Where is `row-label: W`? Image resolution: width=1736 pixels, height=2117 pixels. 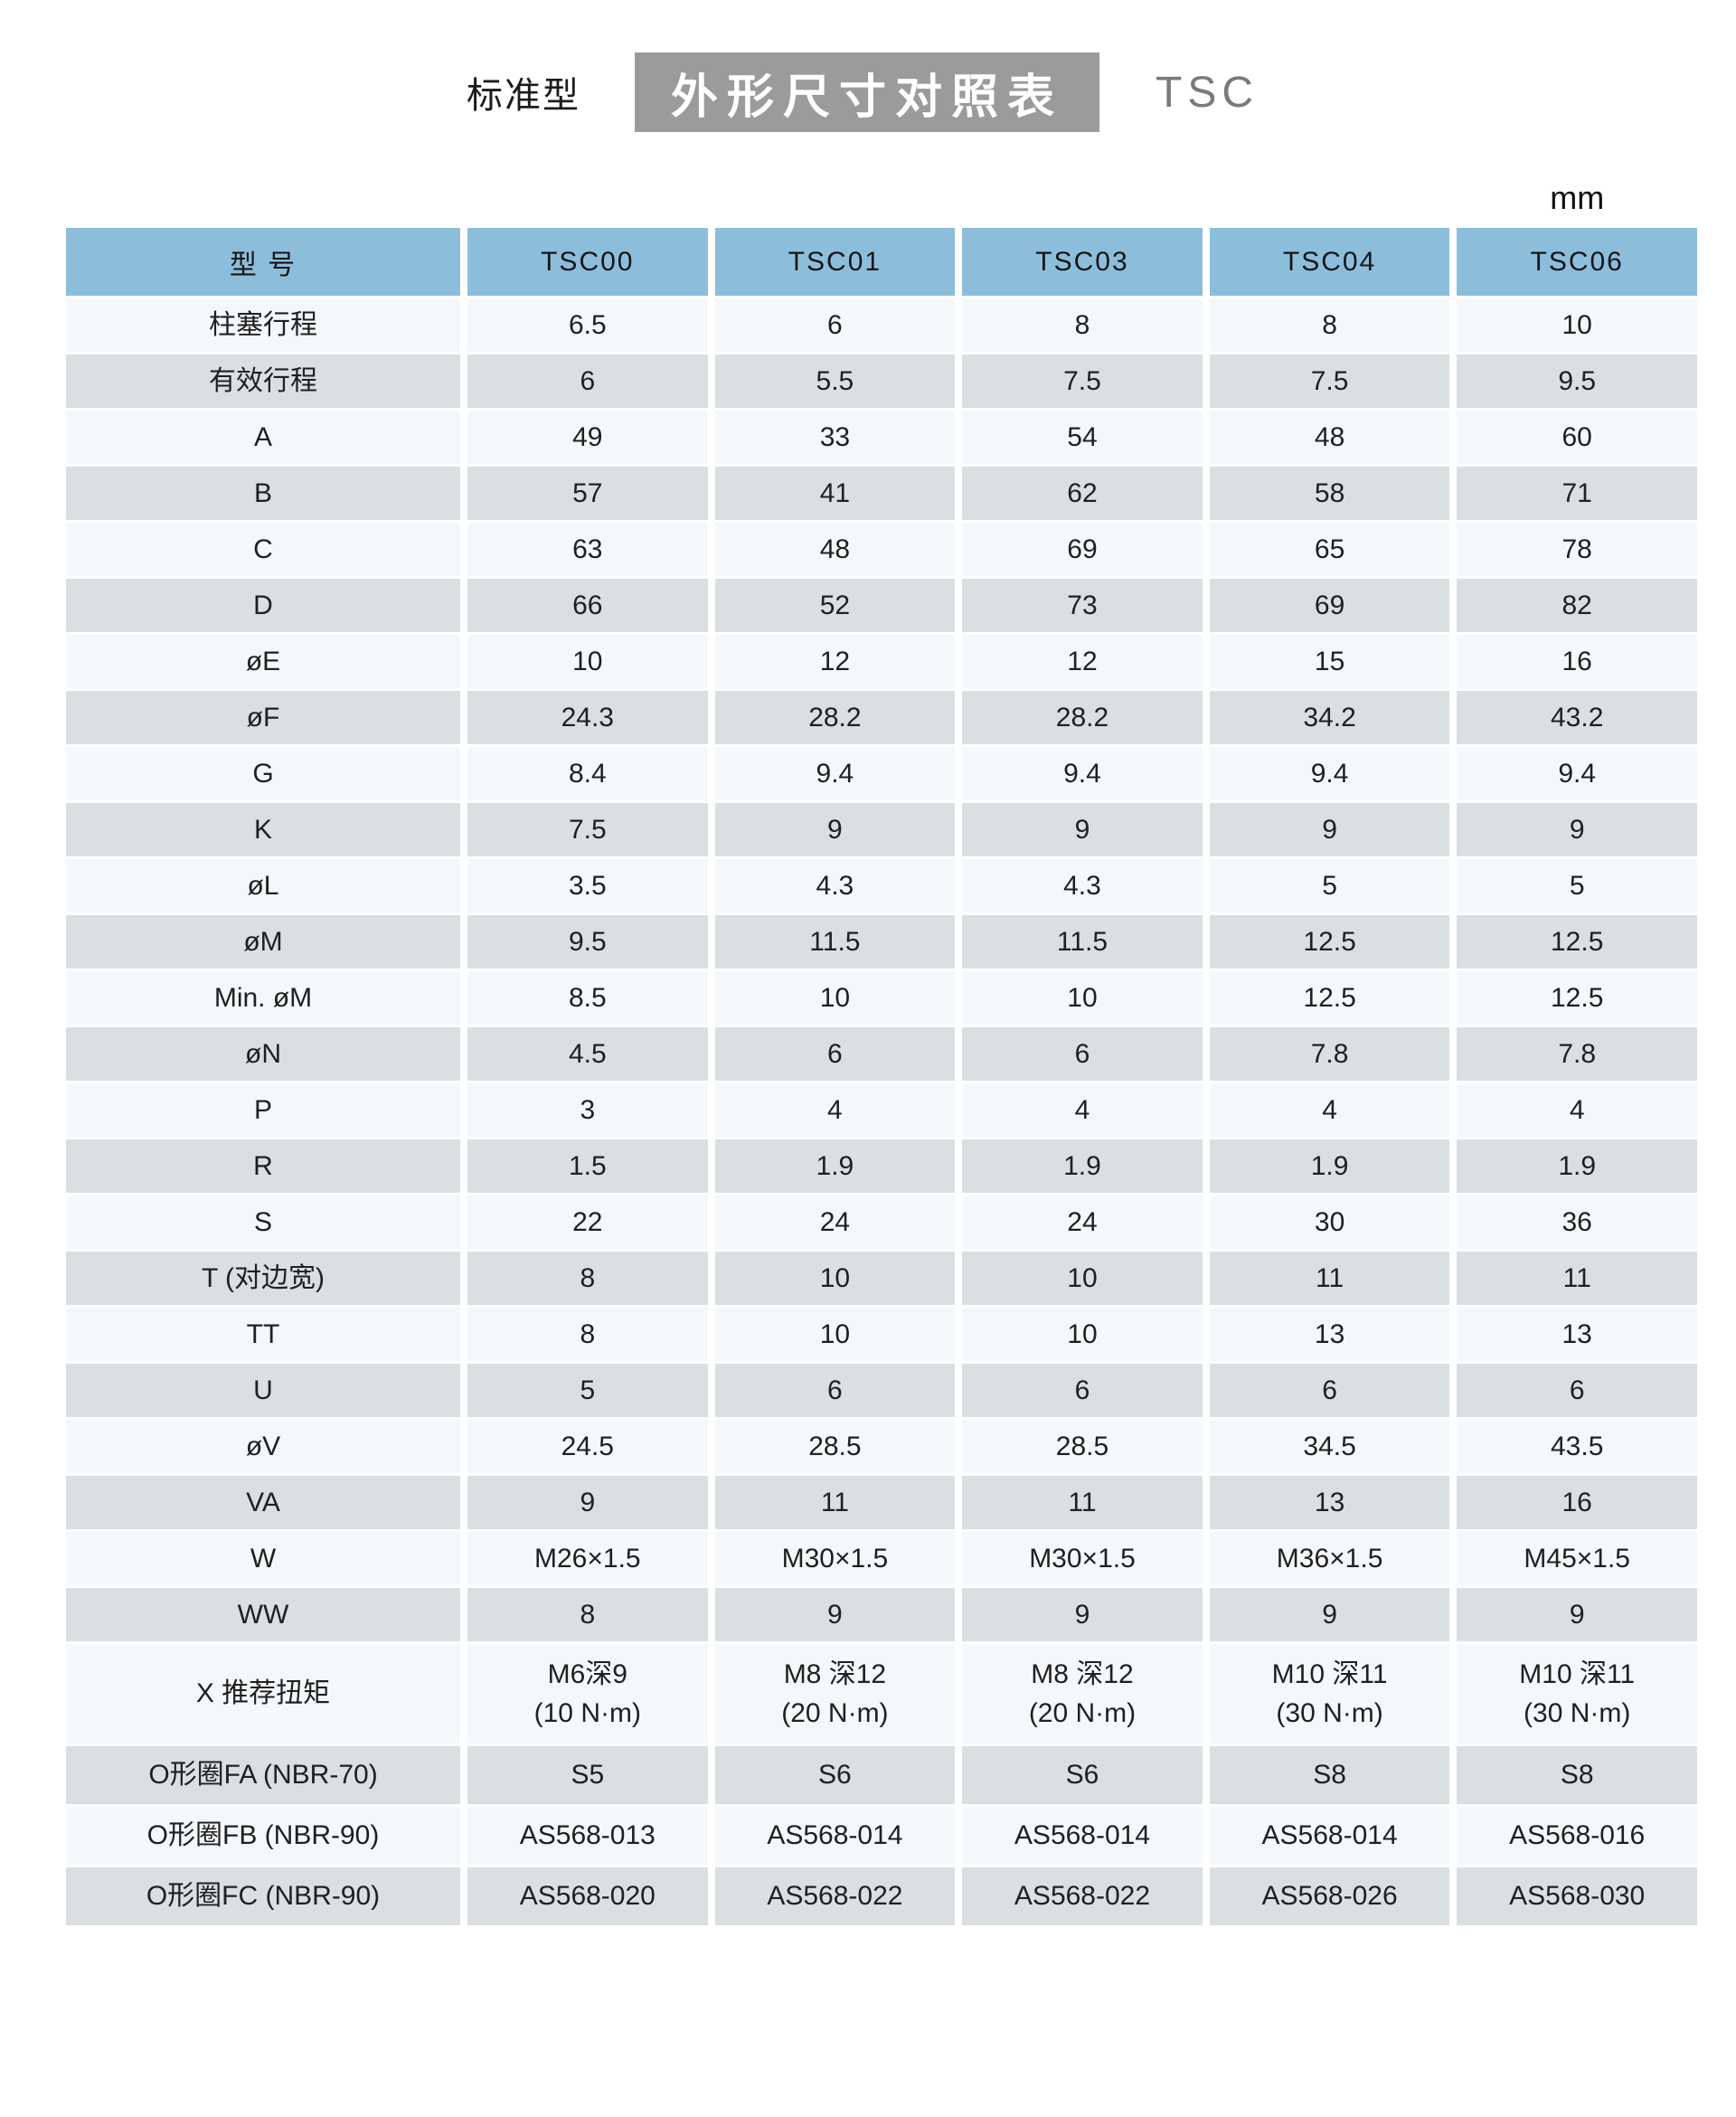
row-label: W is located at coordinates (263, 1558).